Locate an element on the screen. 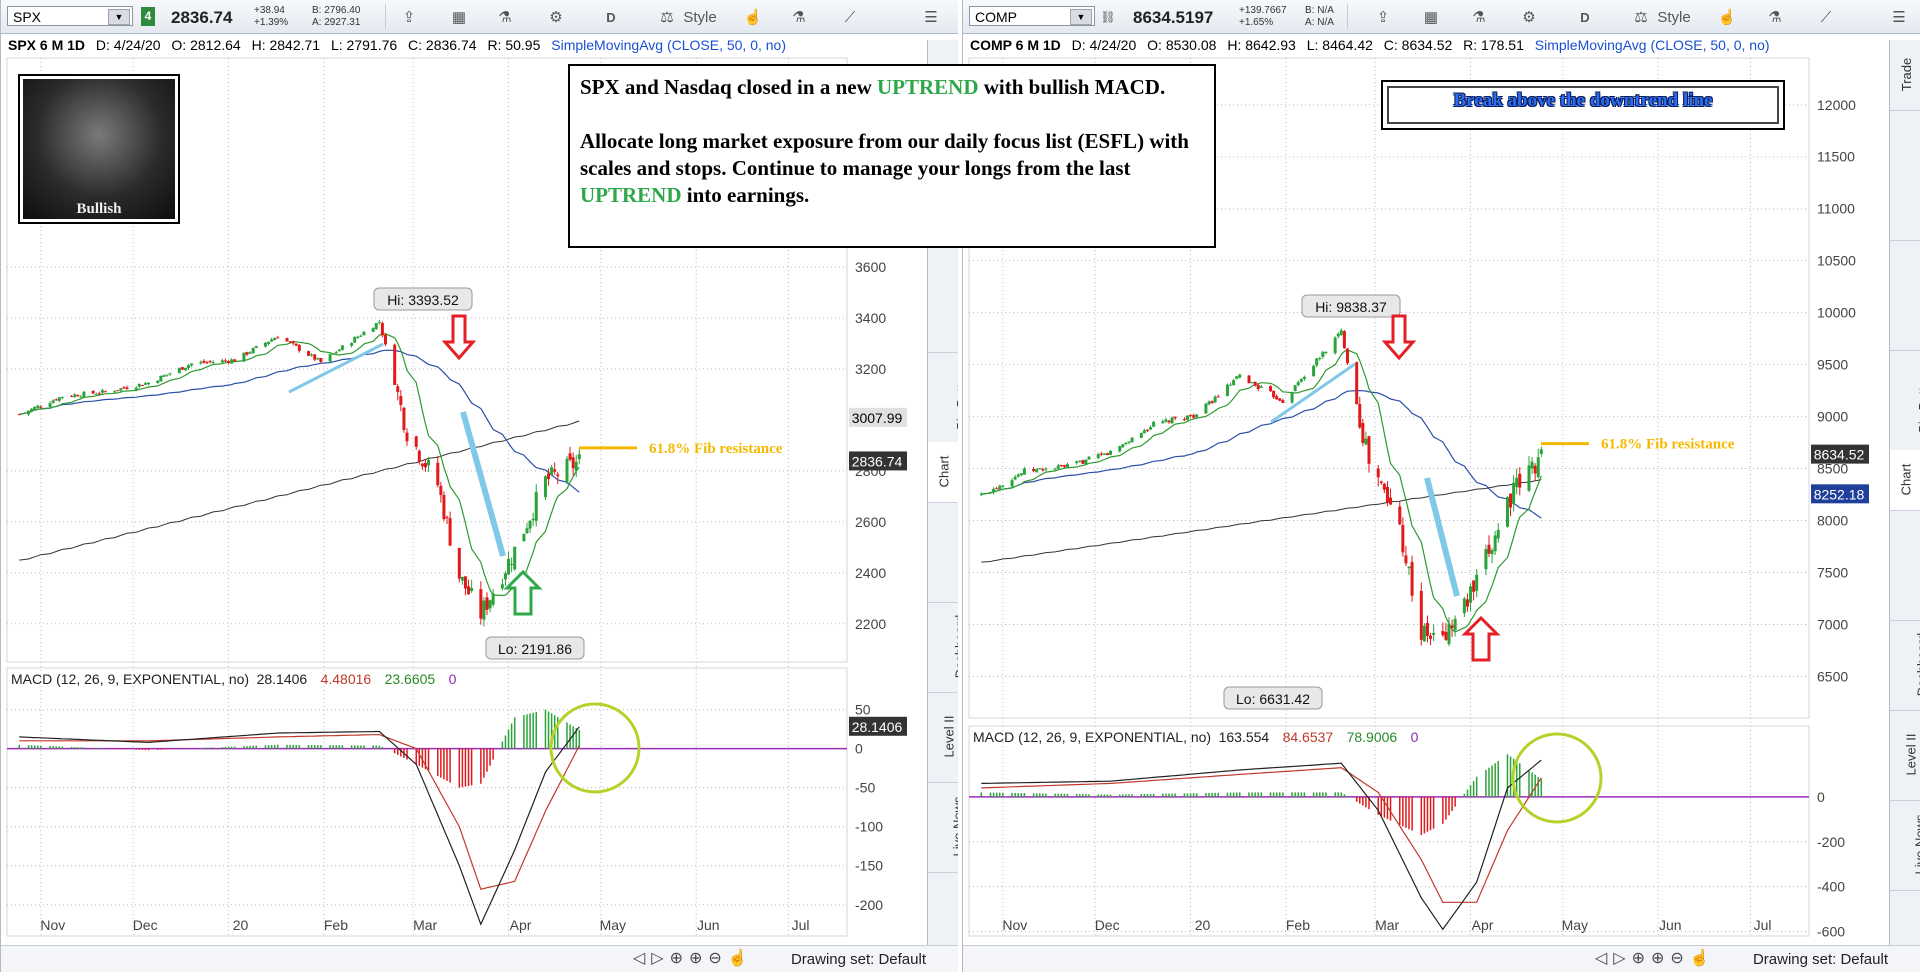  x-tick-label: 20 is located at coordinates (1203, 925).